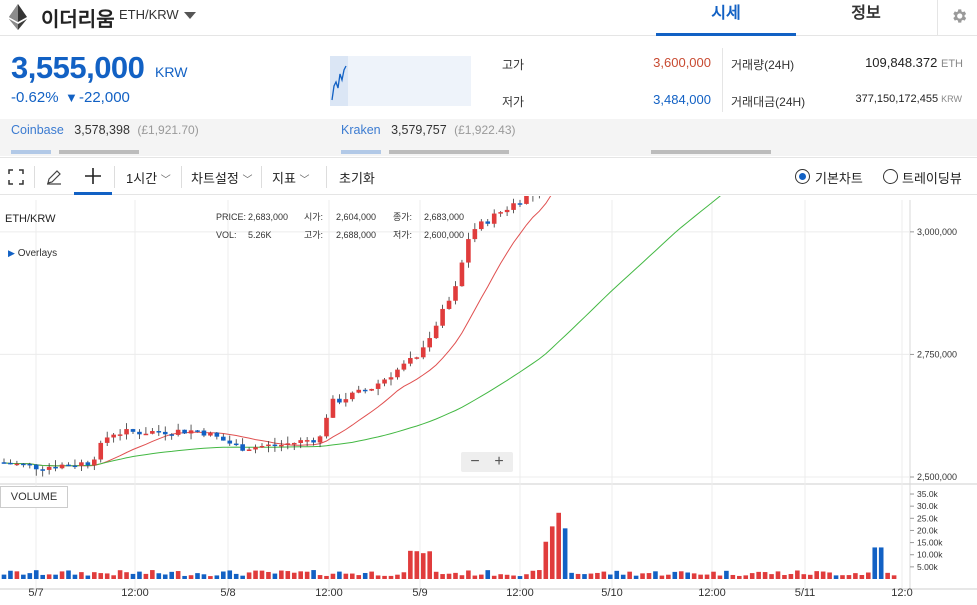  What do you see at coordinates (190, 15) in the screenshot?
I see `chevron-down-icon` at bounding box center [190, 15].